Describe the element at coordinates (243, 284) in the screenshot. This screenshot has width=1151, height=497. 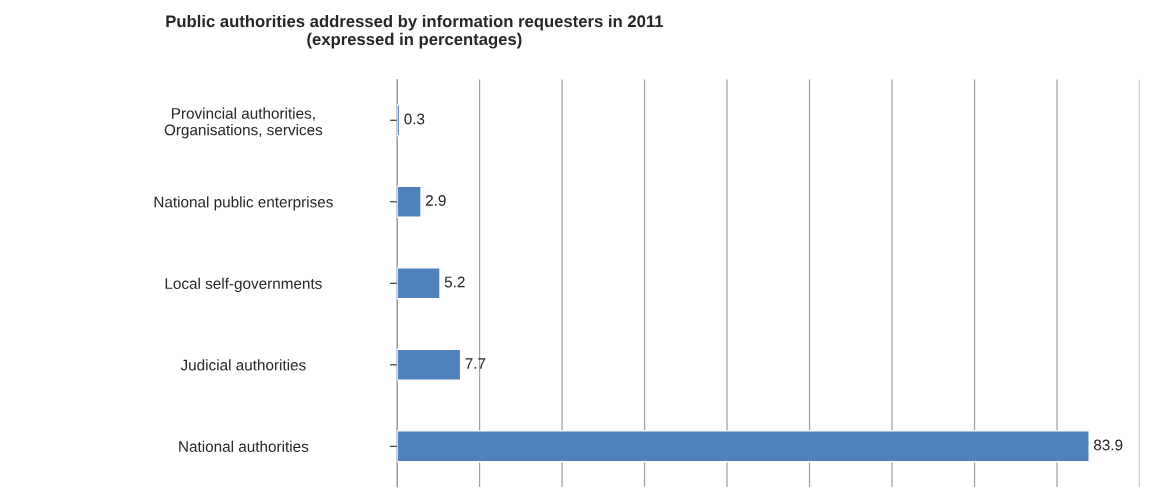
I see `y-tick-label: Local self-governments` at that location.